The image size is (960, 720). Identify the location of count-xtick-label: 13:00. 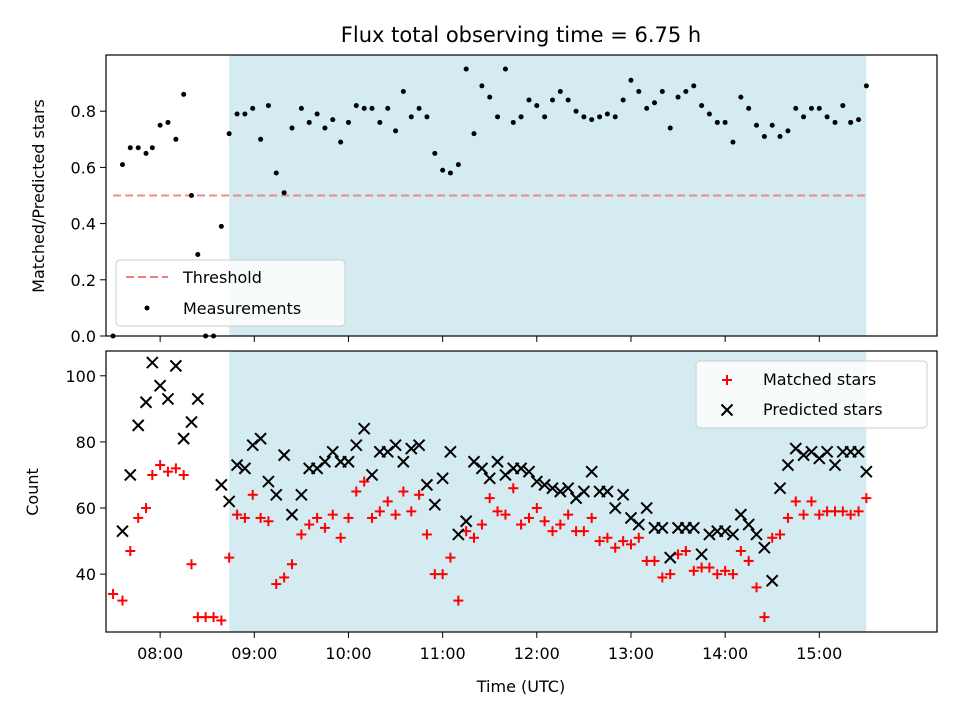
(631, 653).